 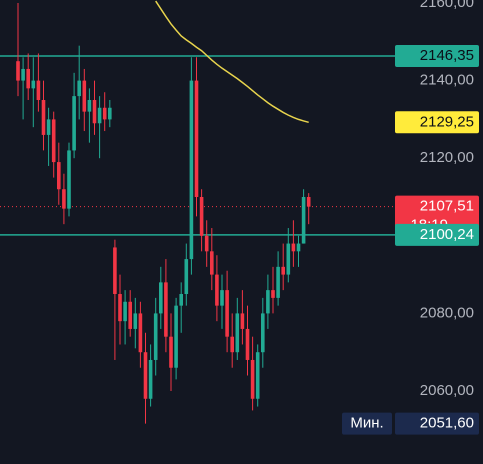 I want to click on y-tick-label: 2120,00, so click(x=447, y=157).